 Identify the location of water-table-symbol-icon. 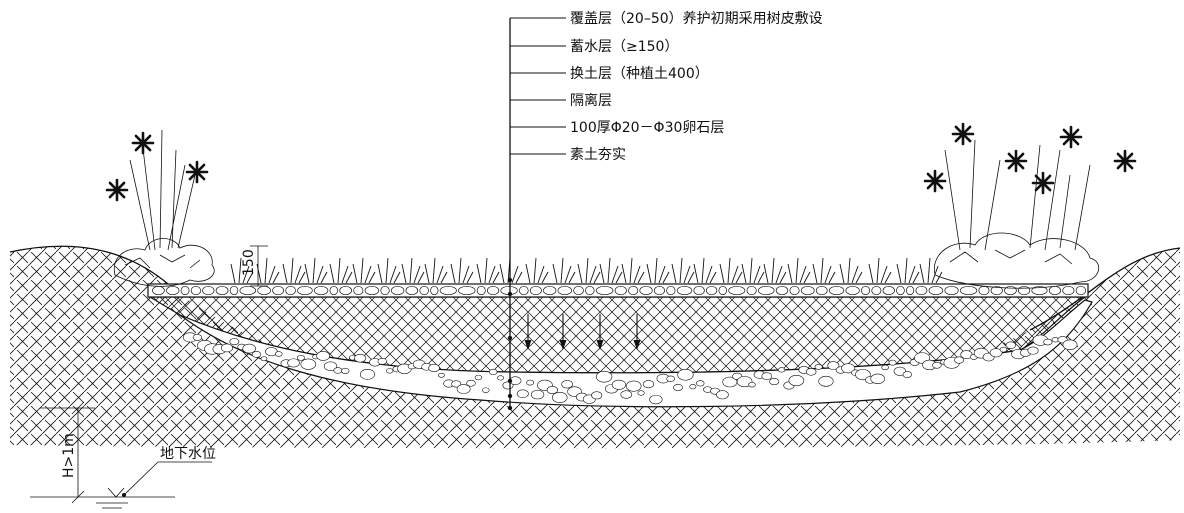
(112, 498).